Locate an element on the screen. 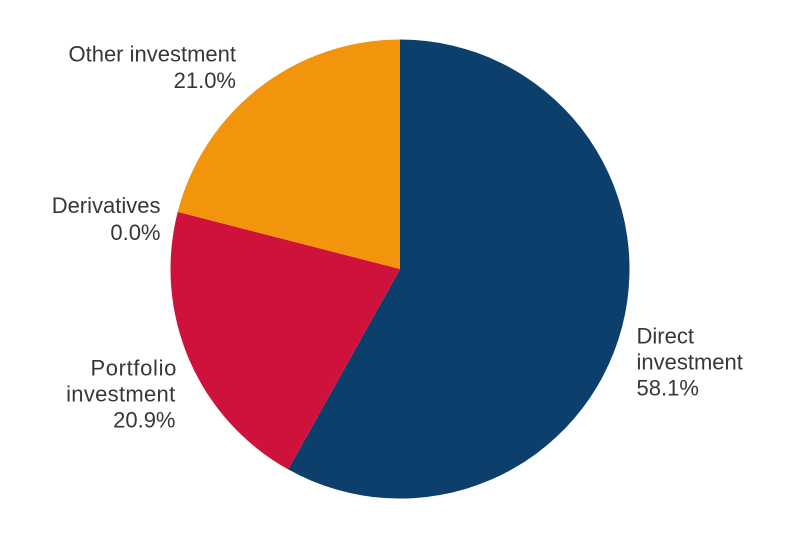 Image resolution: width=800 pixels, height=550 pixels. svg-text: 0.0% is located at coordinates (135, 232).